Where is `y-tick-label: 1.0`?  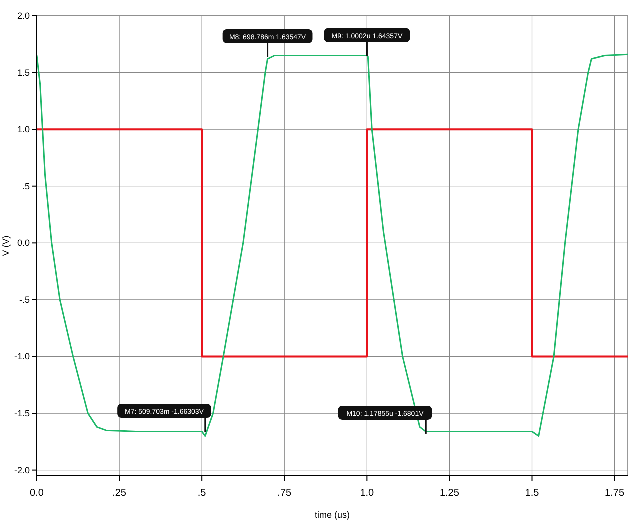 y-tick-label: 1.0 is located at coordinates (23, 129).